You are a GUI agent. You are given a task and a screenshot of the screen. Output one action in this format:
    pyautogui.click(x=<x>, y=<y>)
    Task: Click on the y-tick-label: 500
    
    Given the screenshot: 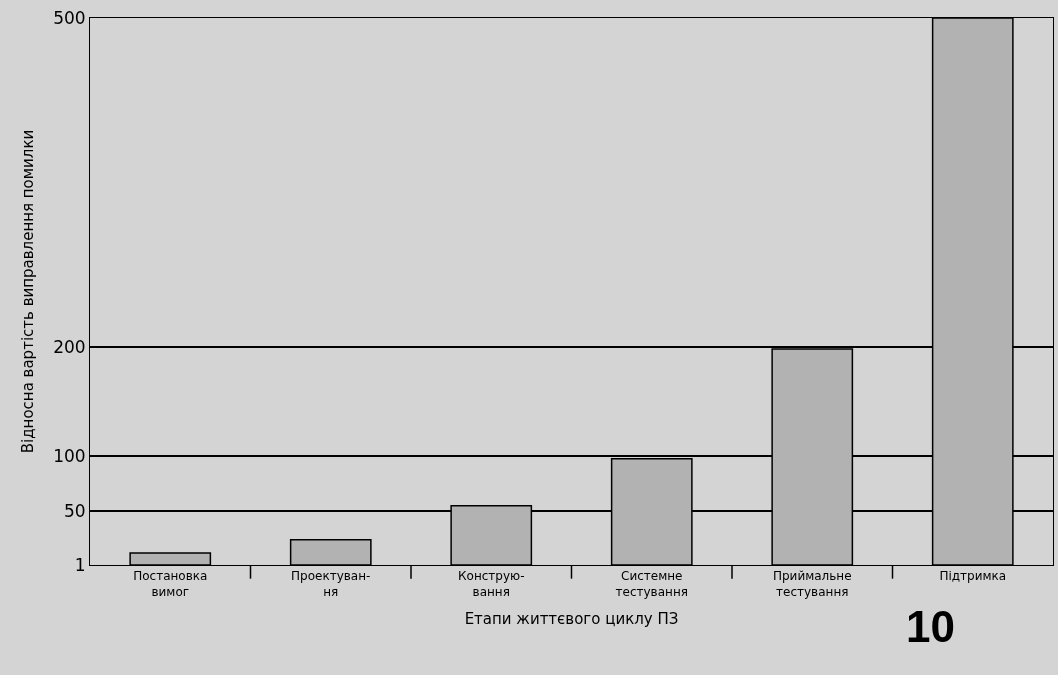 What is the action you would take?
    pyautogui.click(x=69, y=17)
    